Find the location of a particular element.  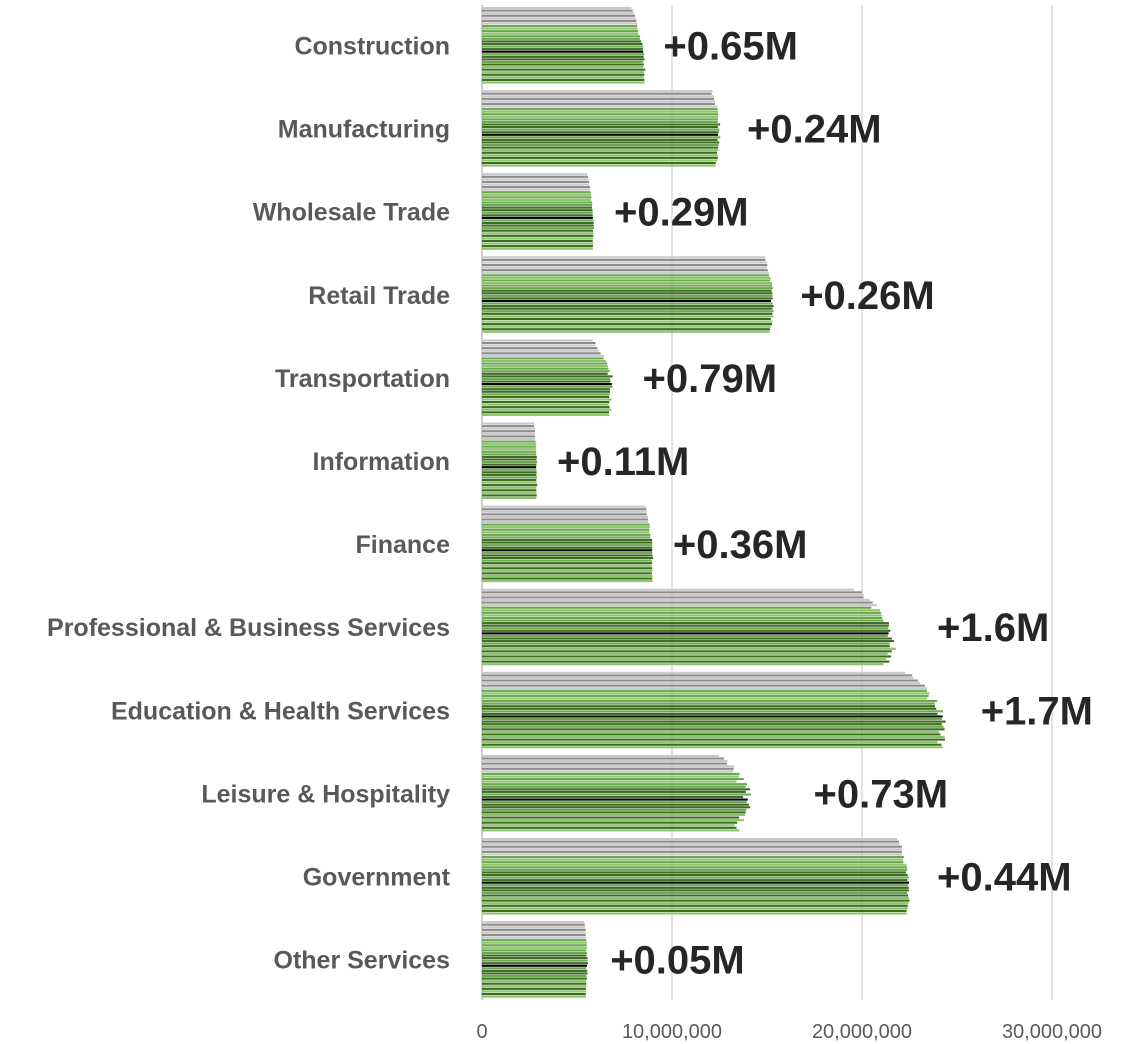

change-label: +0.44M is located at coordinates (1004, 878).